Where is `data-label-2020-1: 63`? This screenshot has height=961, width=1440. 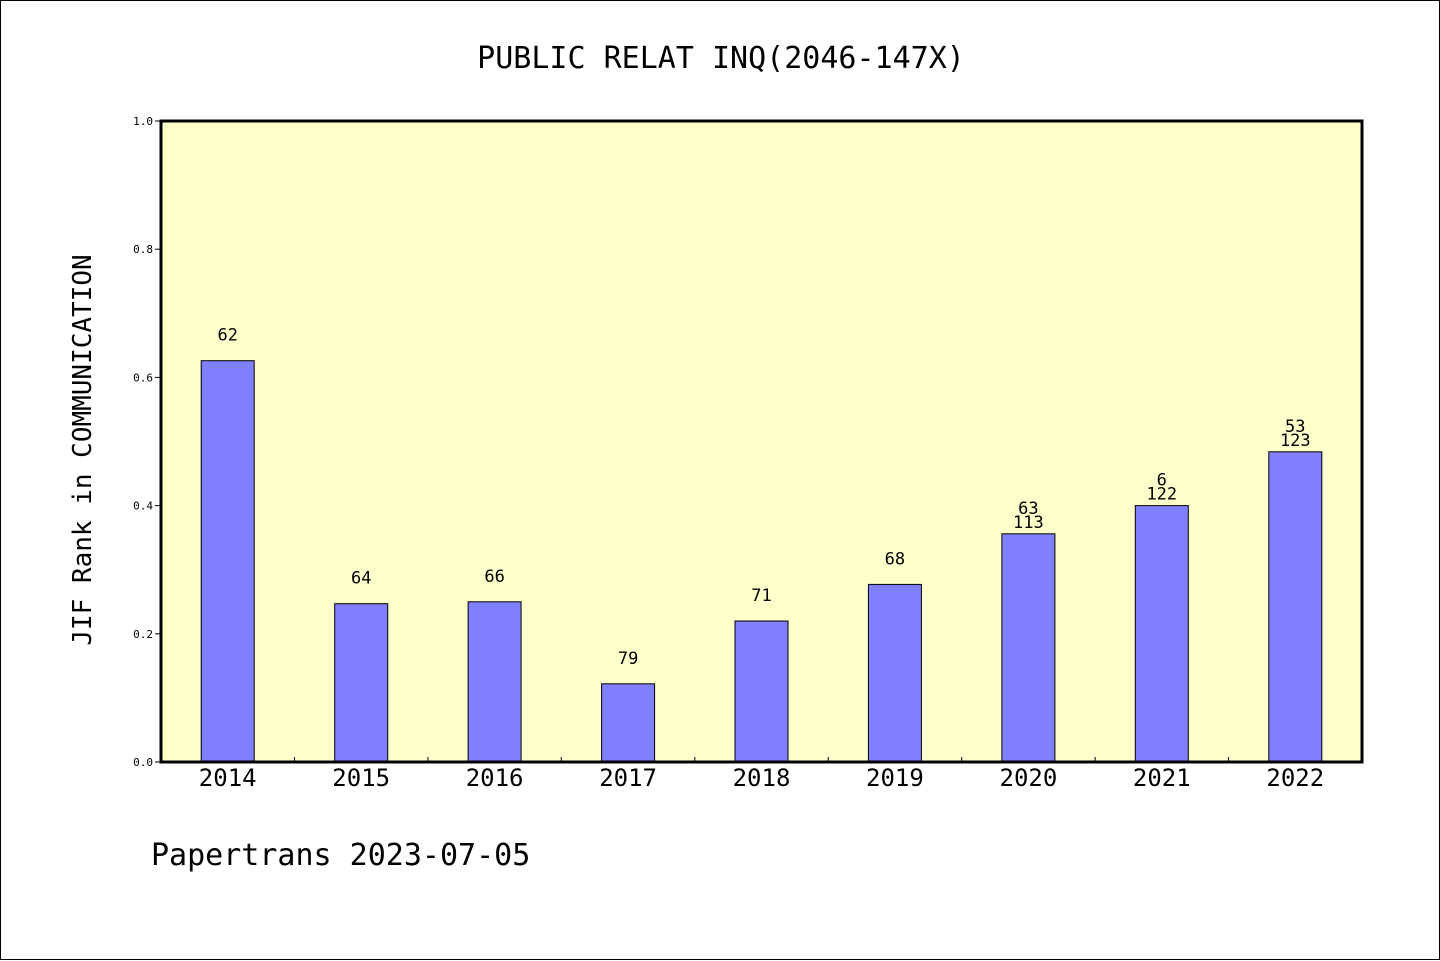 data-label-2020-1: 63 is located at coordinates (1028, 509).